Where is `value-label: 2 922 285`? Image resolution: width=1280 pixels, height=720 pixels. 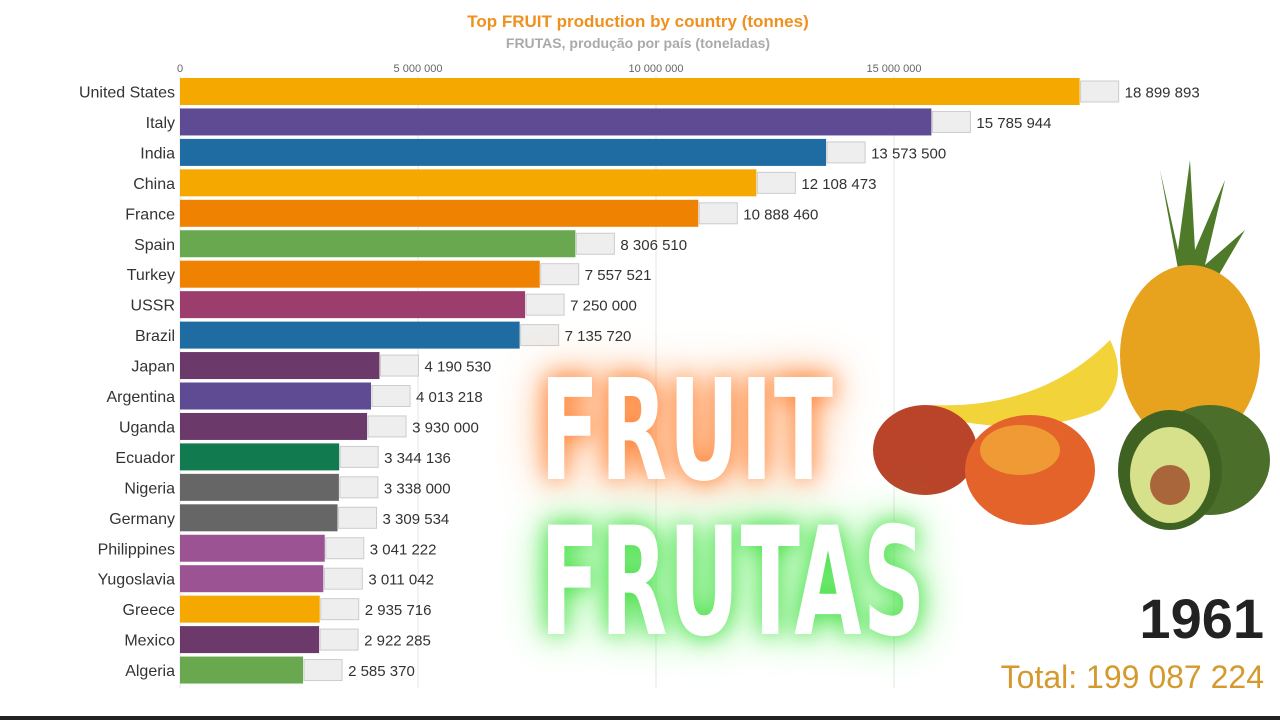 value-label: 2 922 285 is located at coordinates (397, 641).